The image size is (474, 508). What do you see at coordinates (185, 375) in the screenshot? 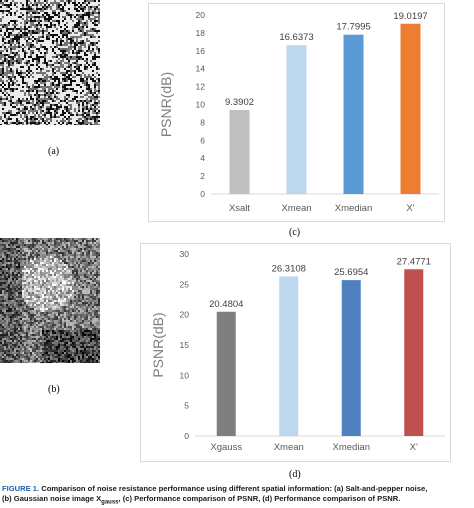
I see `chart-d-y-tick-label: 10` at bounding box center [185, 375].